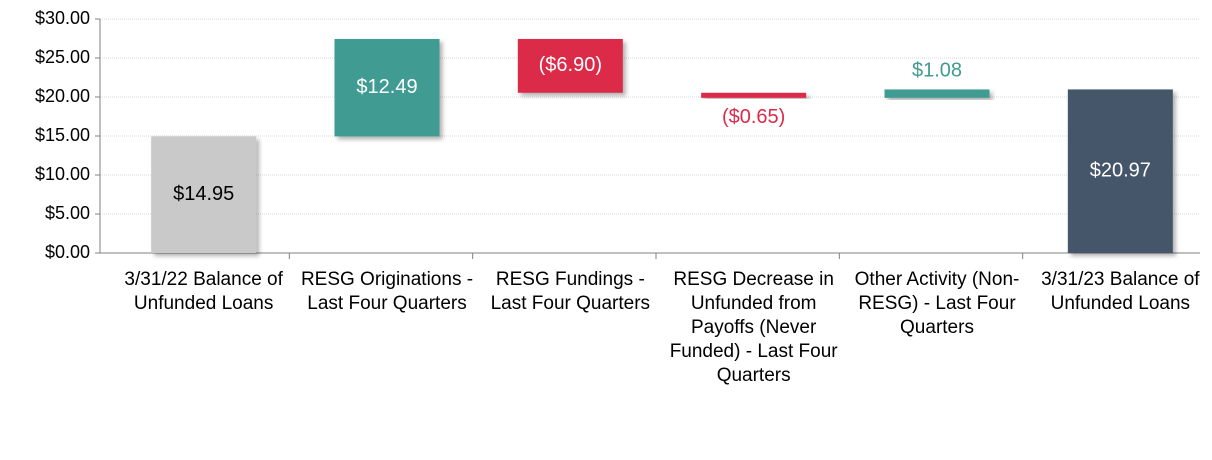 This screenshot has height=460, width=1212. I want to click on x-tick-label: 3/31/23 Balance of Unfunded Loans, so click(1120, 291).